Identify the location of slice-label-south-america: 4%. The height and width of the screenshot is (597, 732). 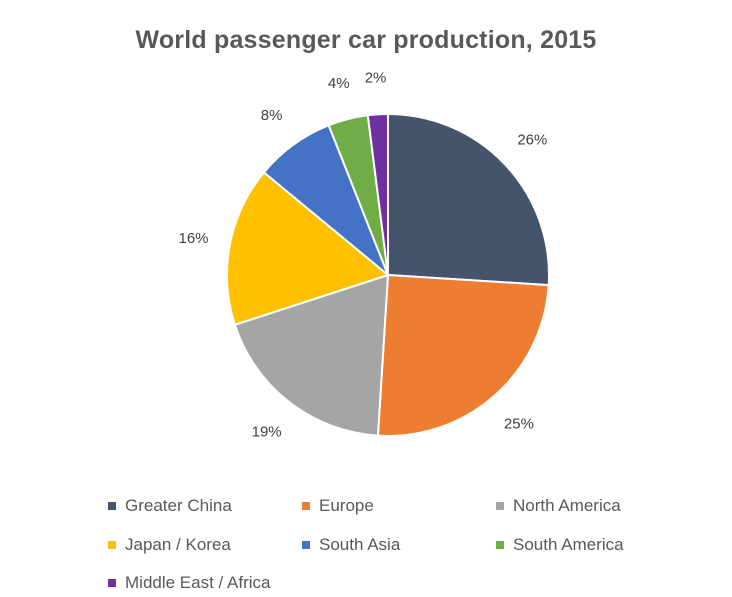
(339, 83).